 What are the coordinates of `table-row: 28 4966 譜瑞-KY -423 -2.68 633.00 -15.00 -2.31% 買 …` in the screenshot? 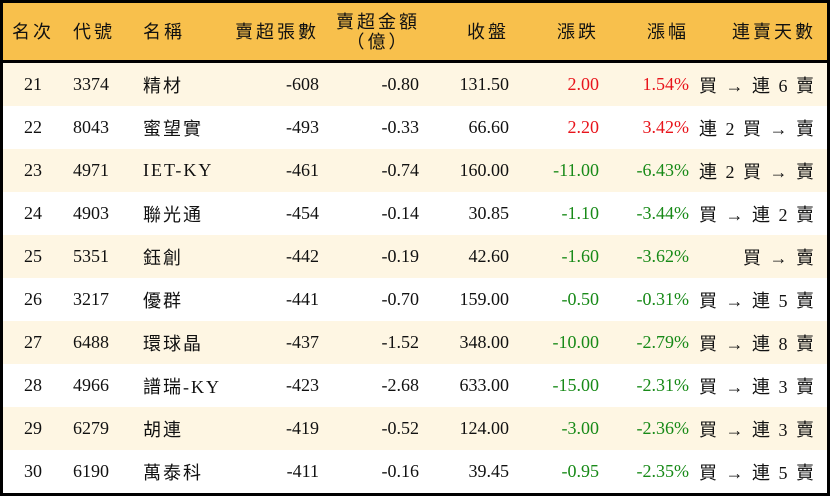 It's located at (415, 385).